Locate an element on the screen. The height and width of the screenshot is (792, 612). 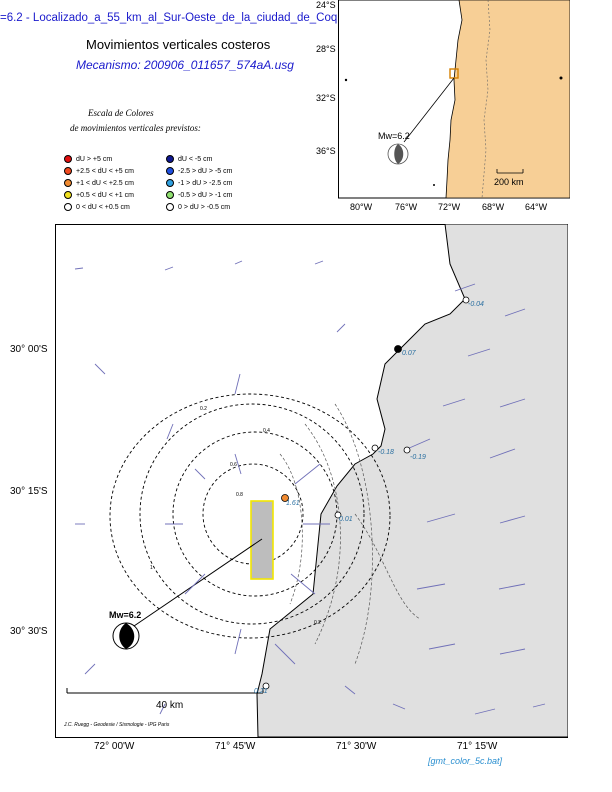
station-value: -0.04 is located at coordinates (476, 304).